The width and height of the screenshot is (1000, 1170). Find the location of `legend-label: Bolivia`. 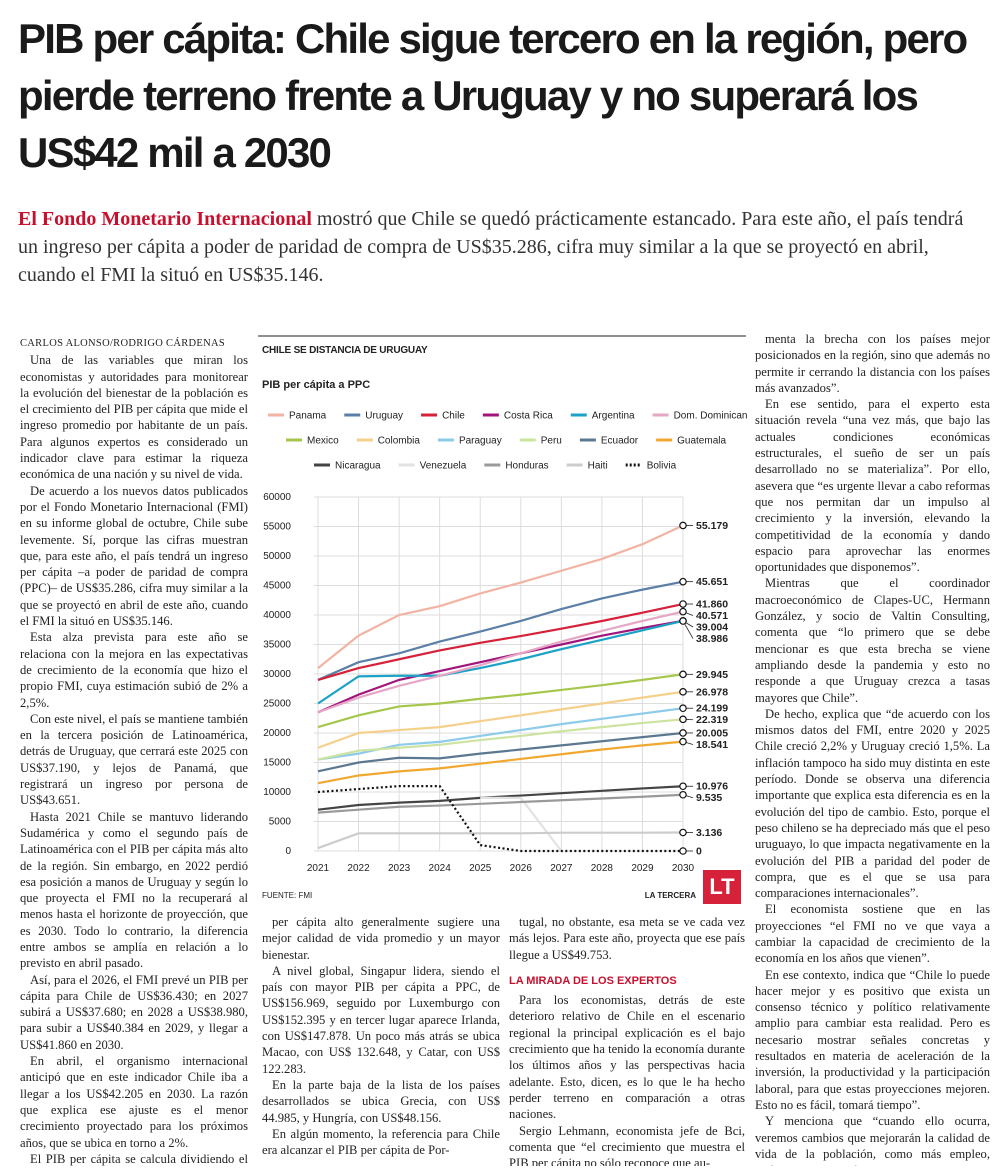

legend-label: Bolivia is located at coordinates (662, 466).